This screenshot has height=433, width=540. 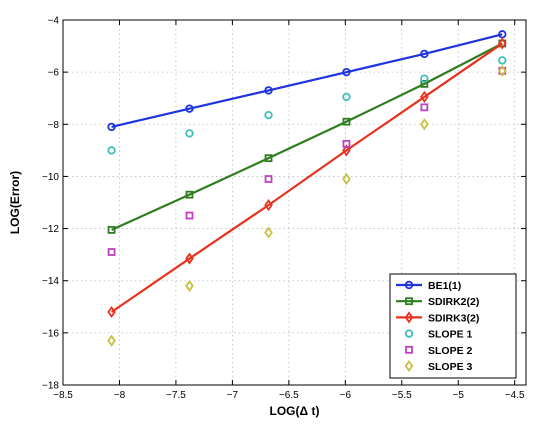 I want to click on legend-label: SLOPE 3, so click(x=450, y=367).